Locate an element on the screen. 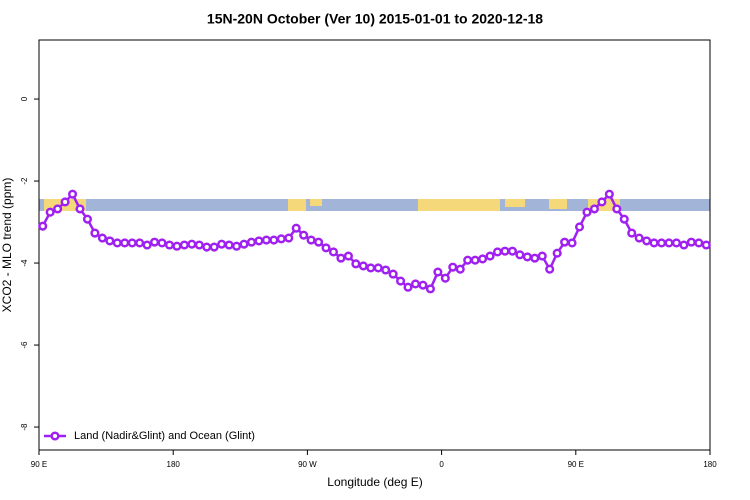  y-axis-label: XCO2 - MLO trend (ppm) is located at coordinates (7, 245).